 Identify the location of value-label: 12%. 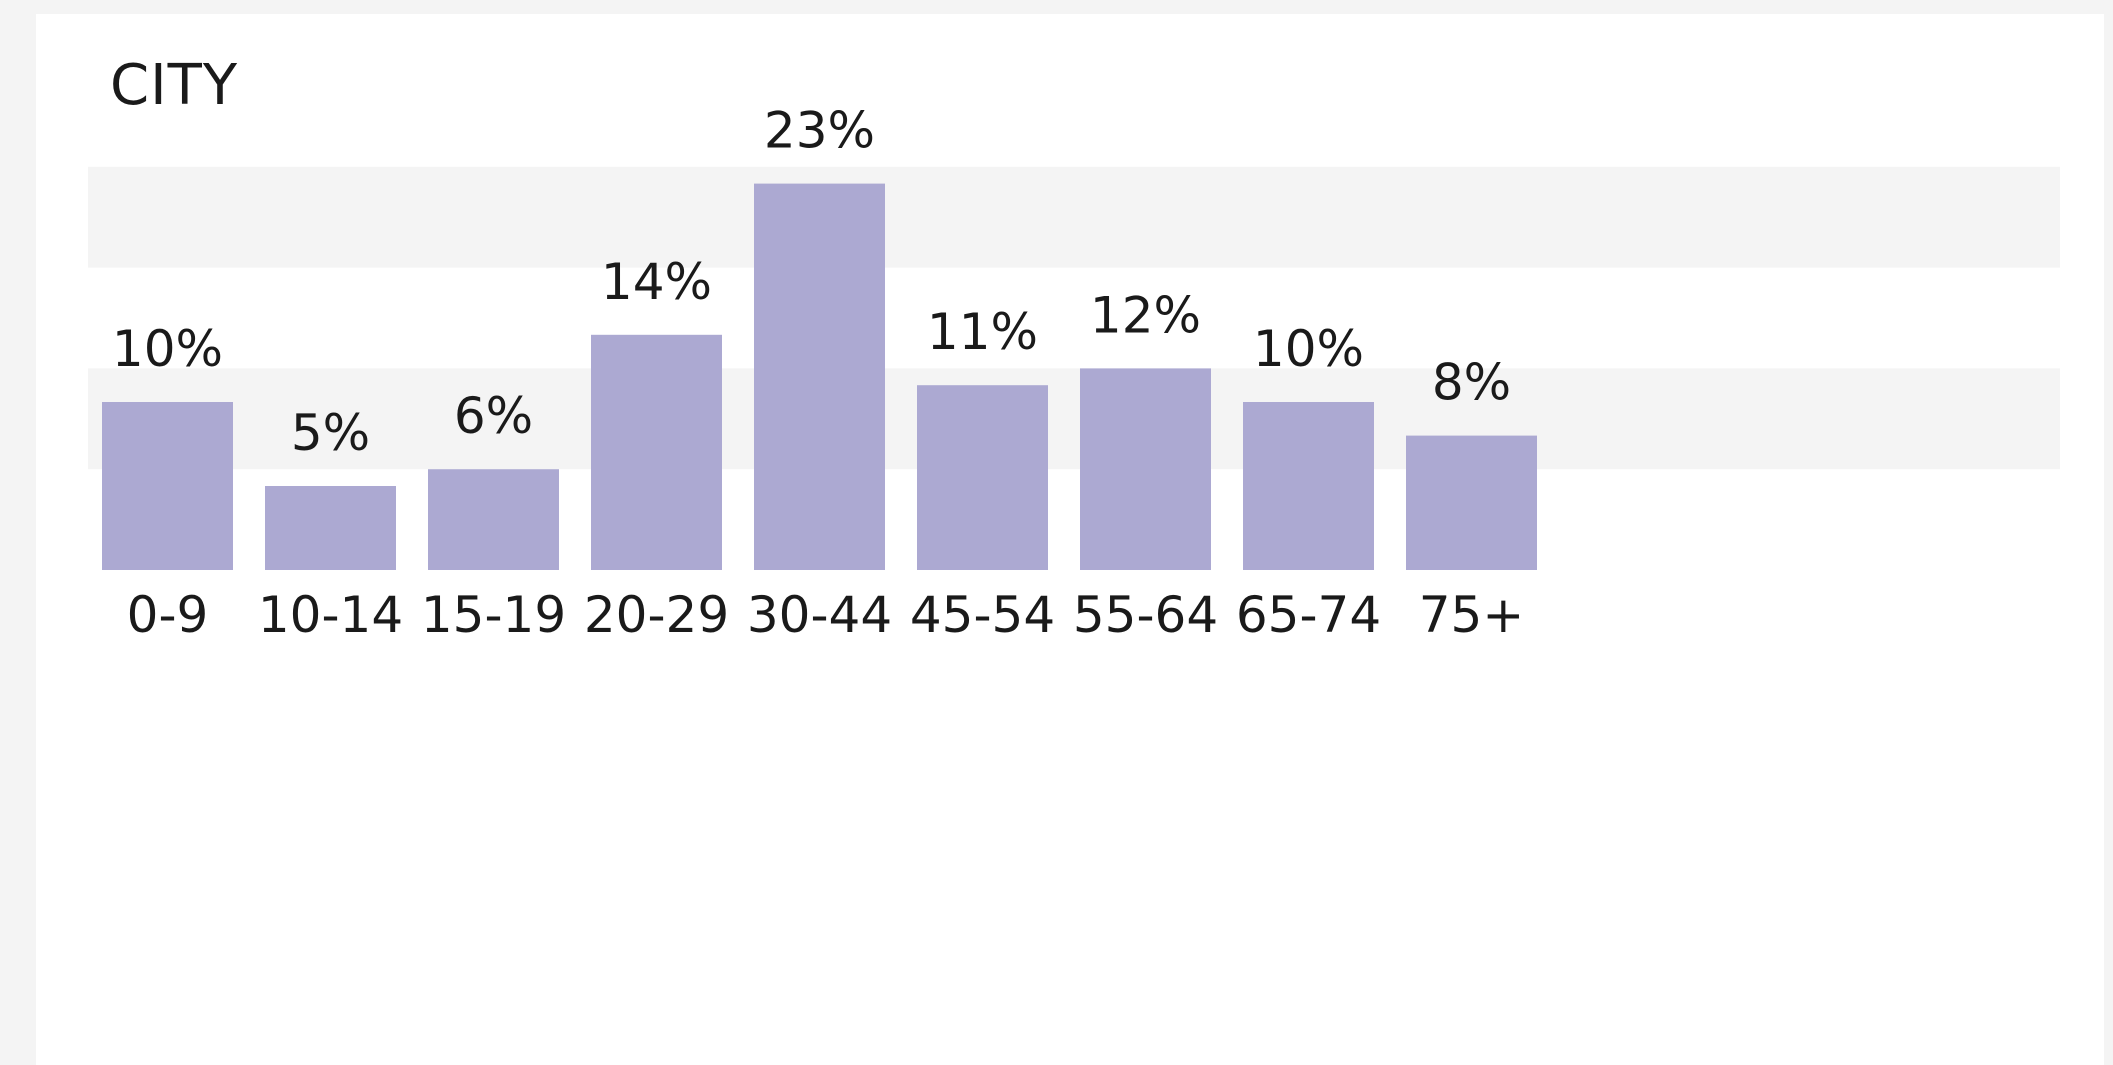
(1145, 315).